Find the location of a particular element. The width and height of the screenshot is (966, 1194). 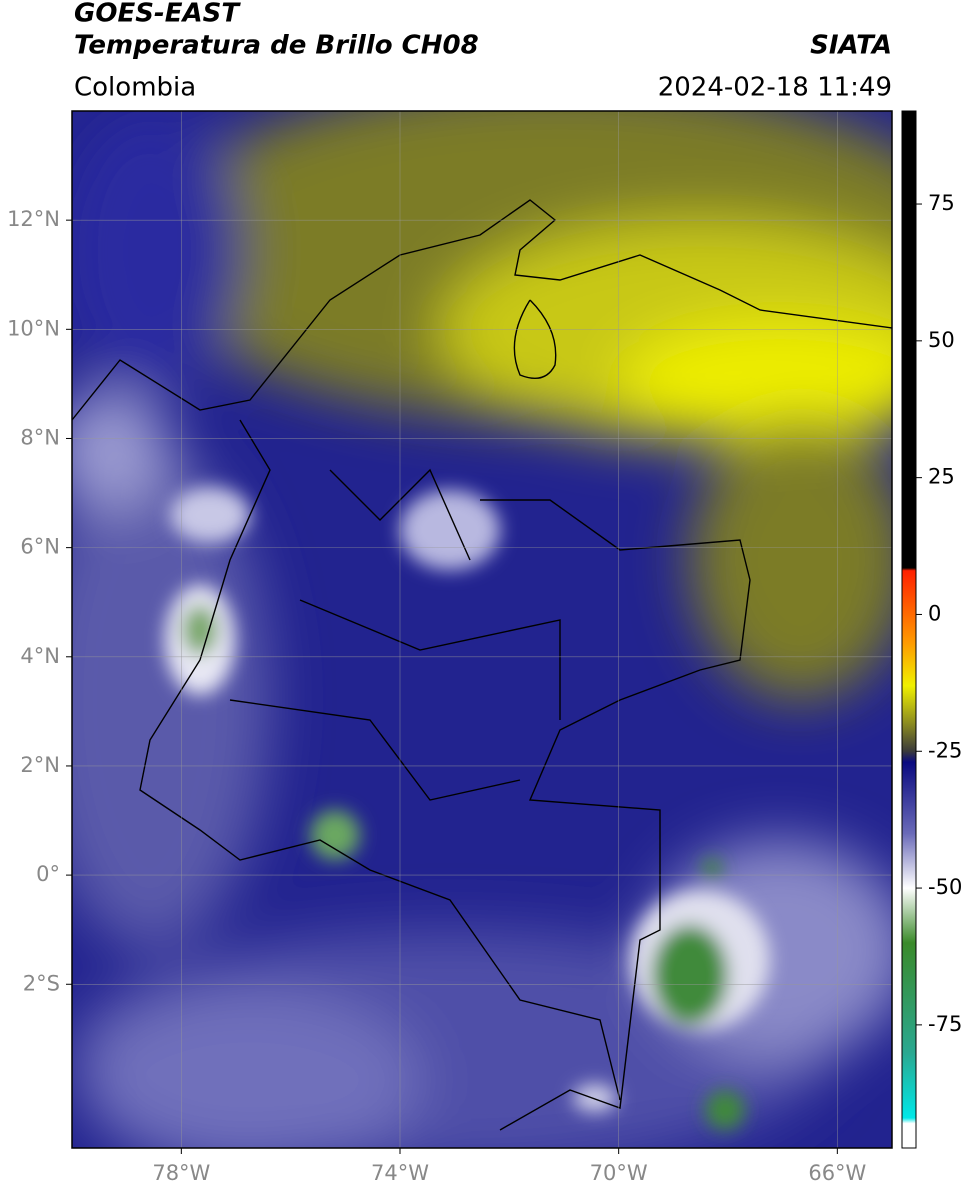

source: SIATA is located at coordinates (851, 46).